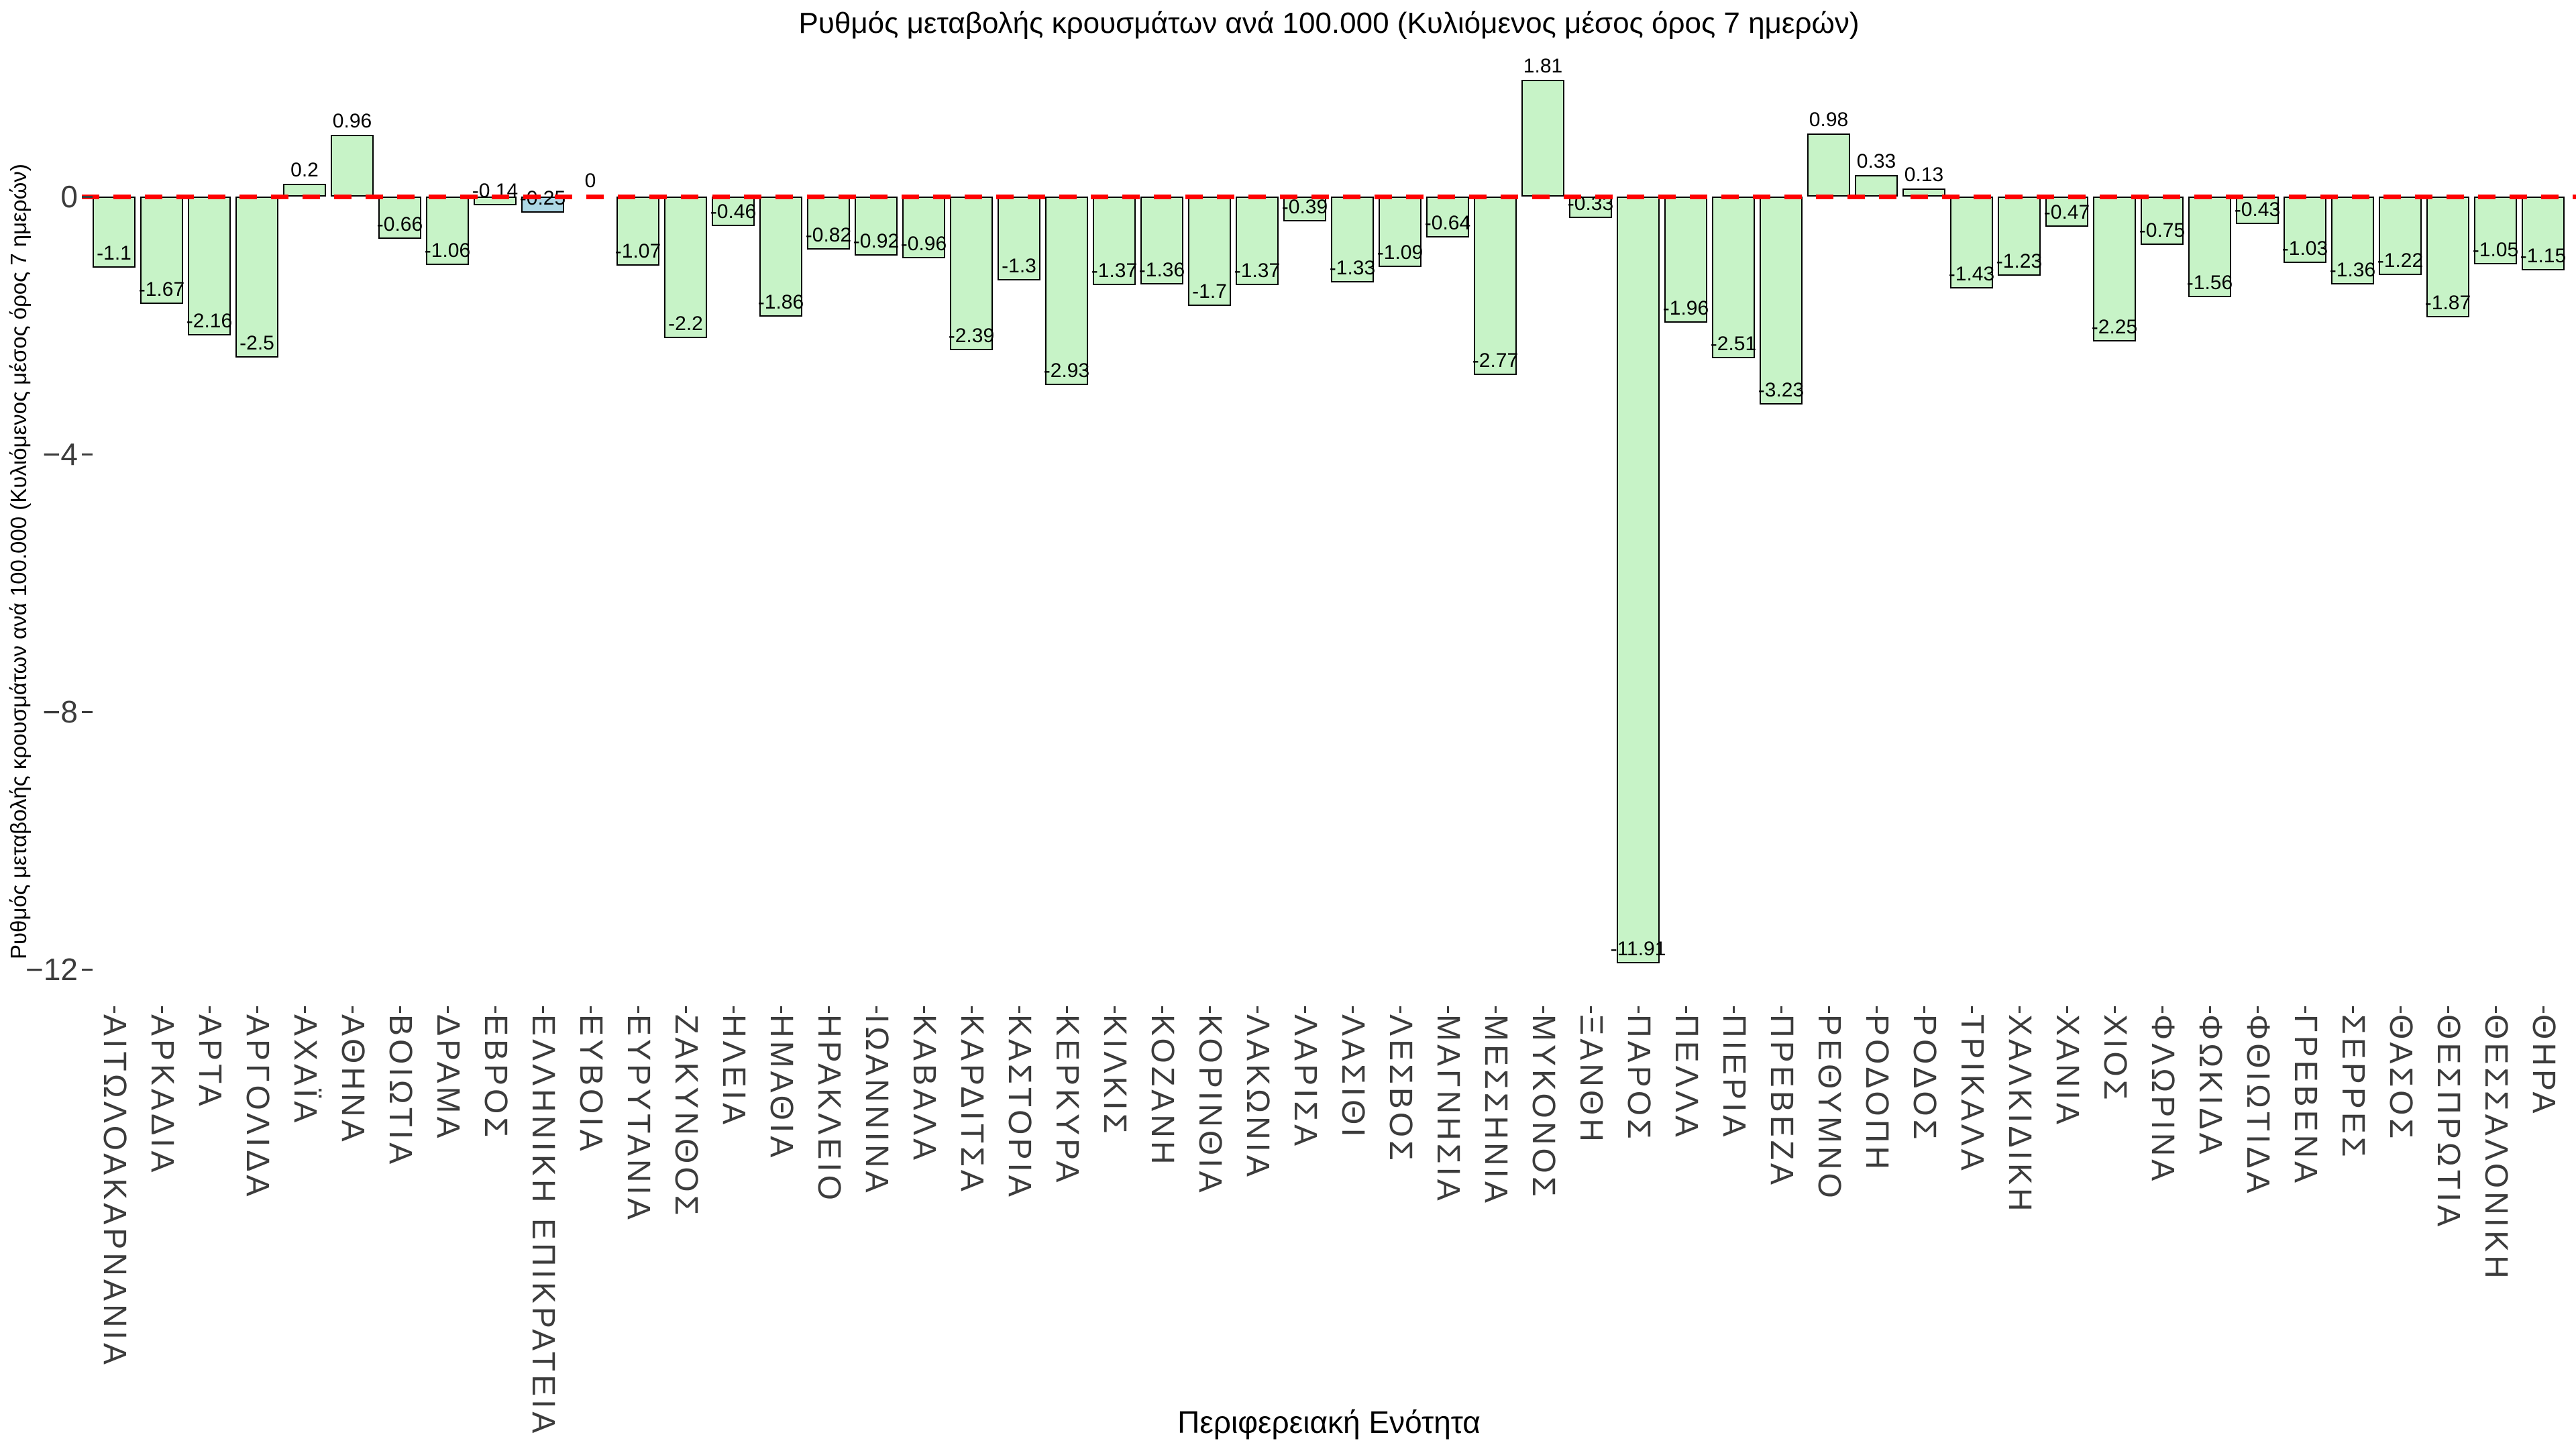 The height and width of the screenshot is (1449, 2576). I want to click on x-tick-label: ΡΕΘΥΜΝΟ, so click(1829, 1107).